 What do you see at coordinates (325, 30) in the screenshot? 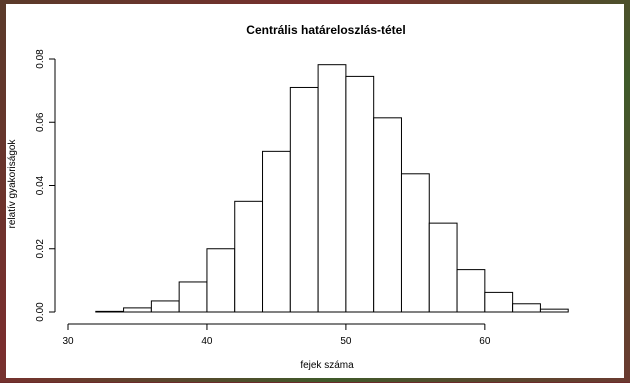
I see `chart-title: Centrális határeloszlás-tétel` at bounding box center [325, 30].